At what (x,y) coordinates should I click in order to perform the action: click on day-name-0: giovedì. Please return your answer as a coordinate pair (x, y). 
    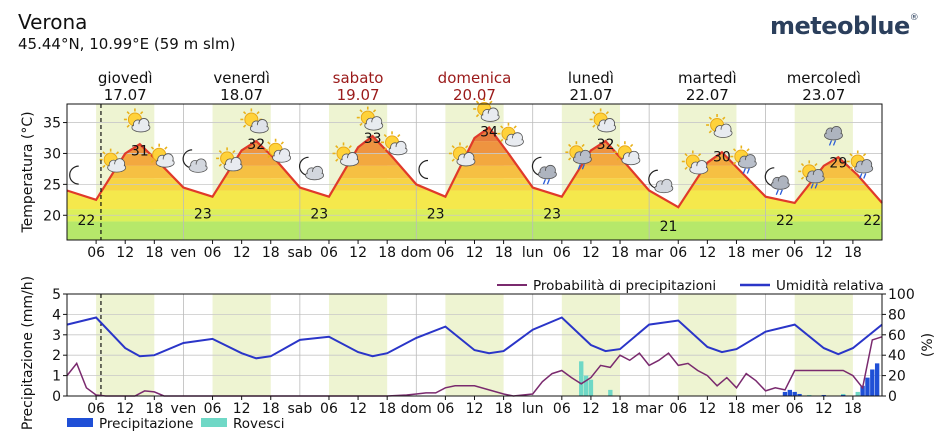
    Looking at the image, I should click on (125, 78).